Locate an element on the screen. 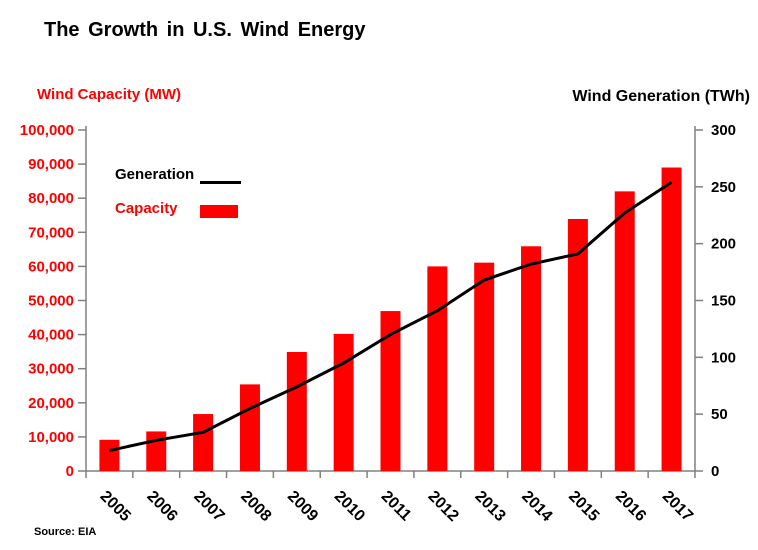  left-axis-tick-label: 30,000 is located at coordinates (51, 369).